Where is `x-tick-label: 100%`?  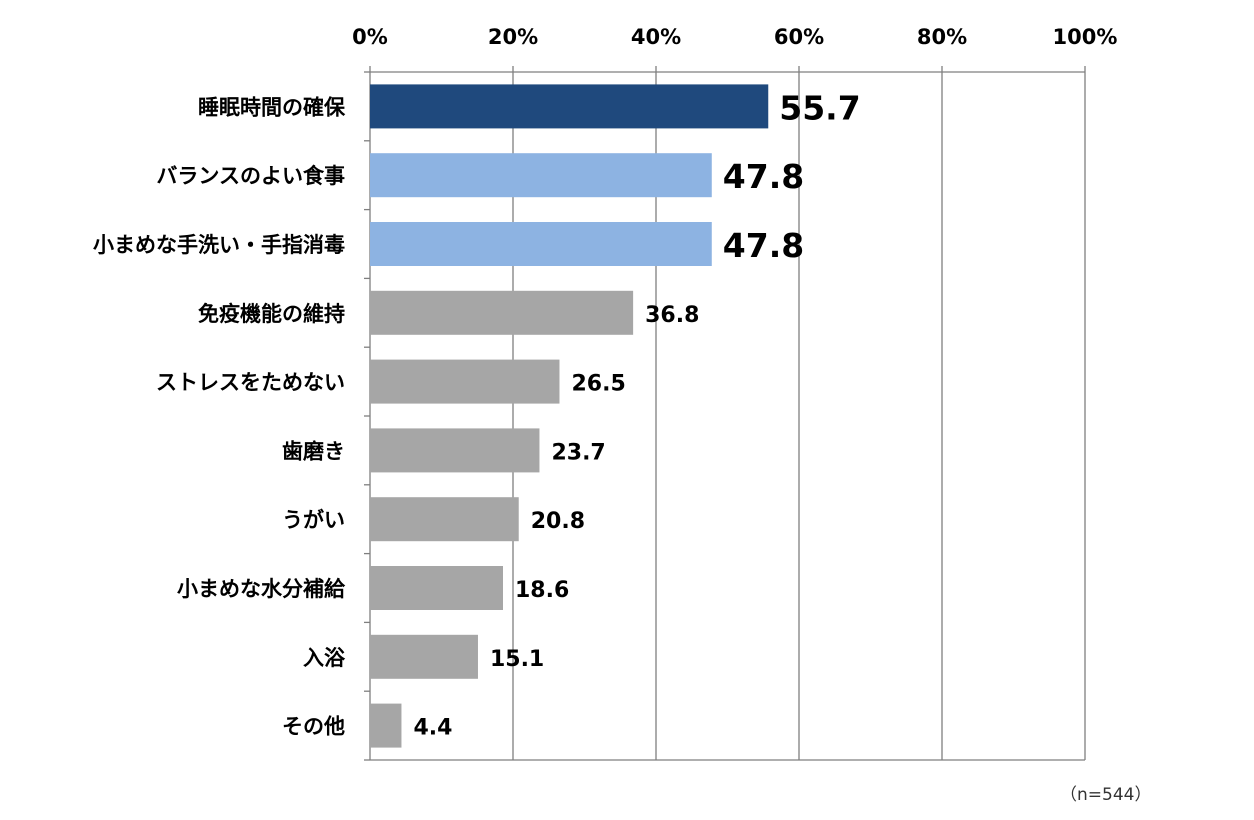 x-tick-label: 100% is located at coordinates (1085, 37).